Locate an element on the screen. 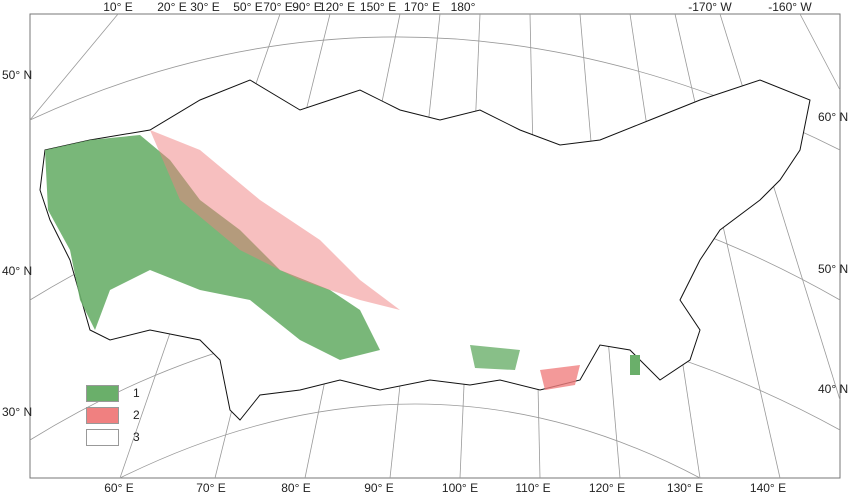 This screenshot has width=850, height=499. legend: 1 2 3 is located at coordinates (113, 415).